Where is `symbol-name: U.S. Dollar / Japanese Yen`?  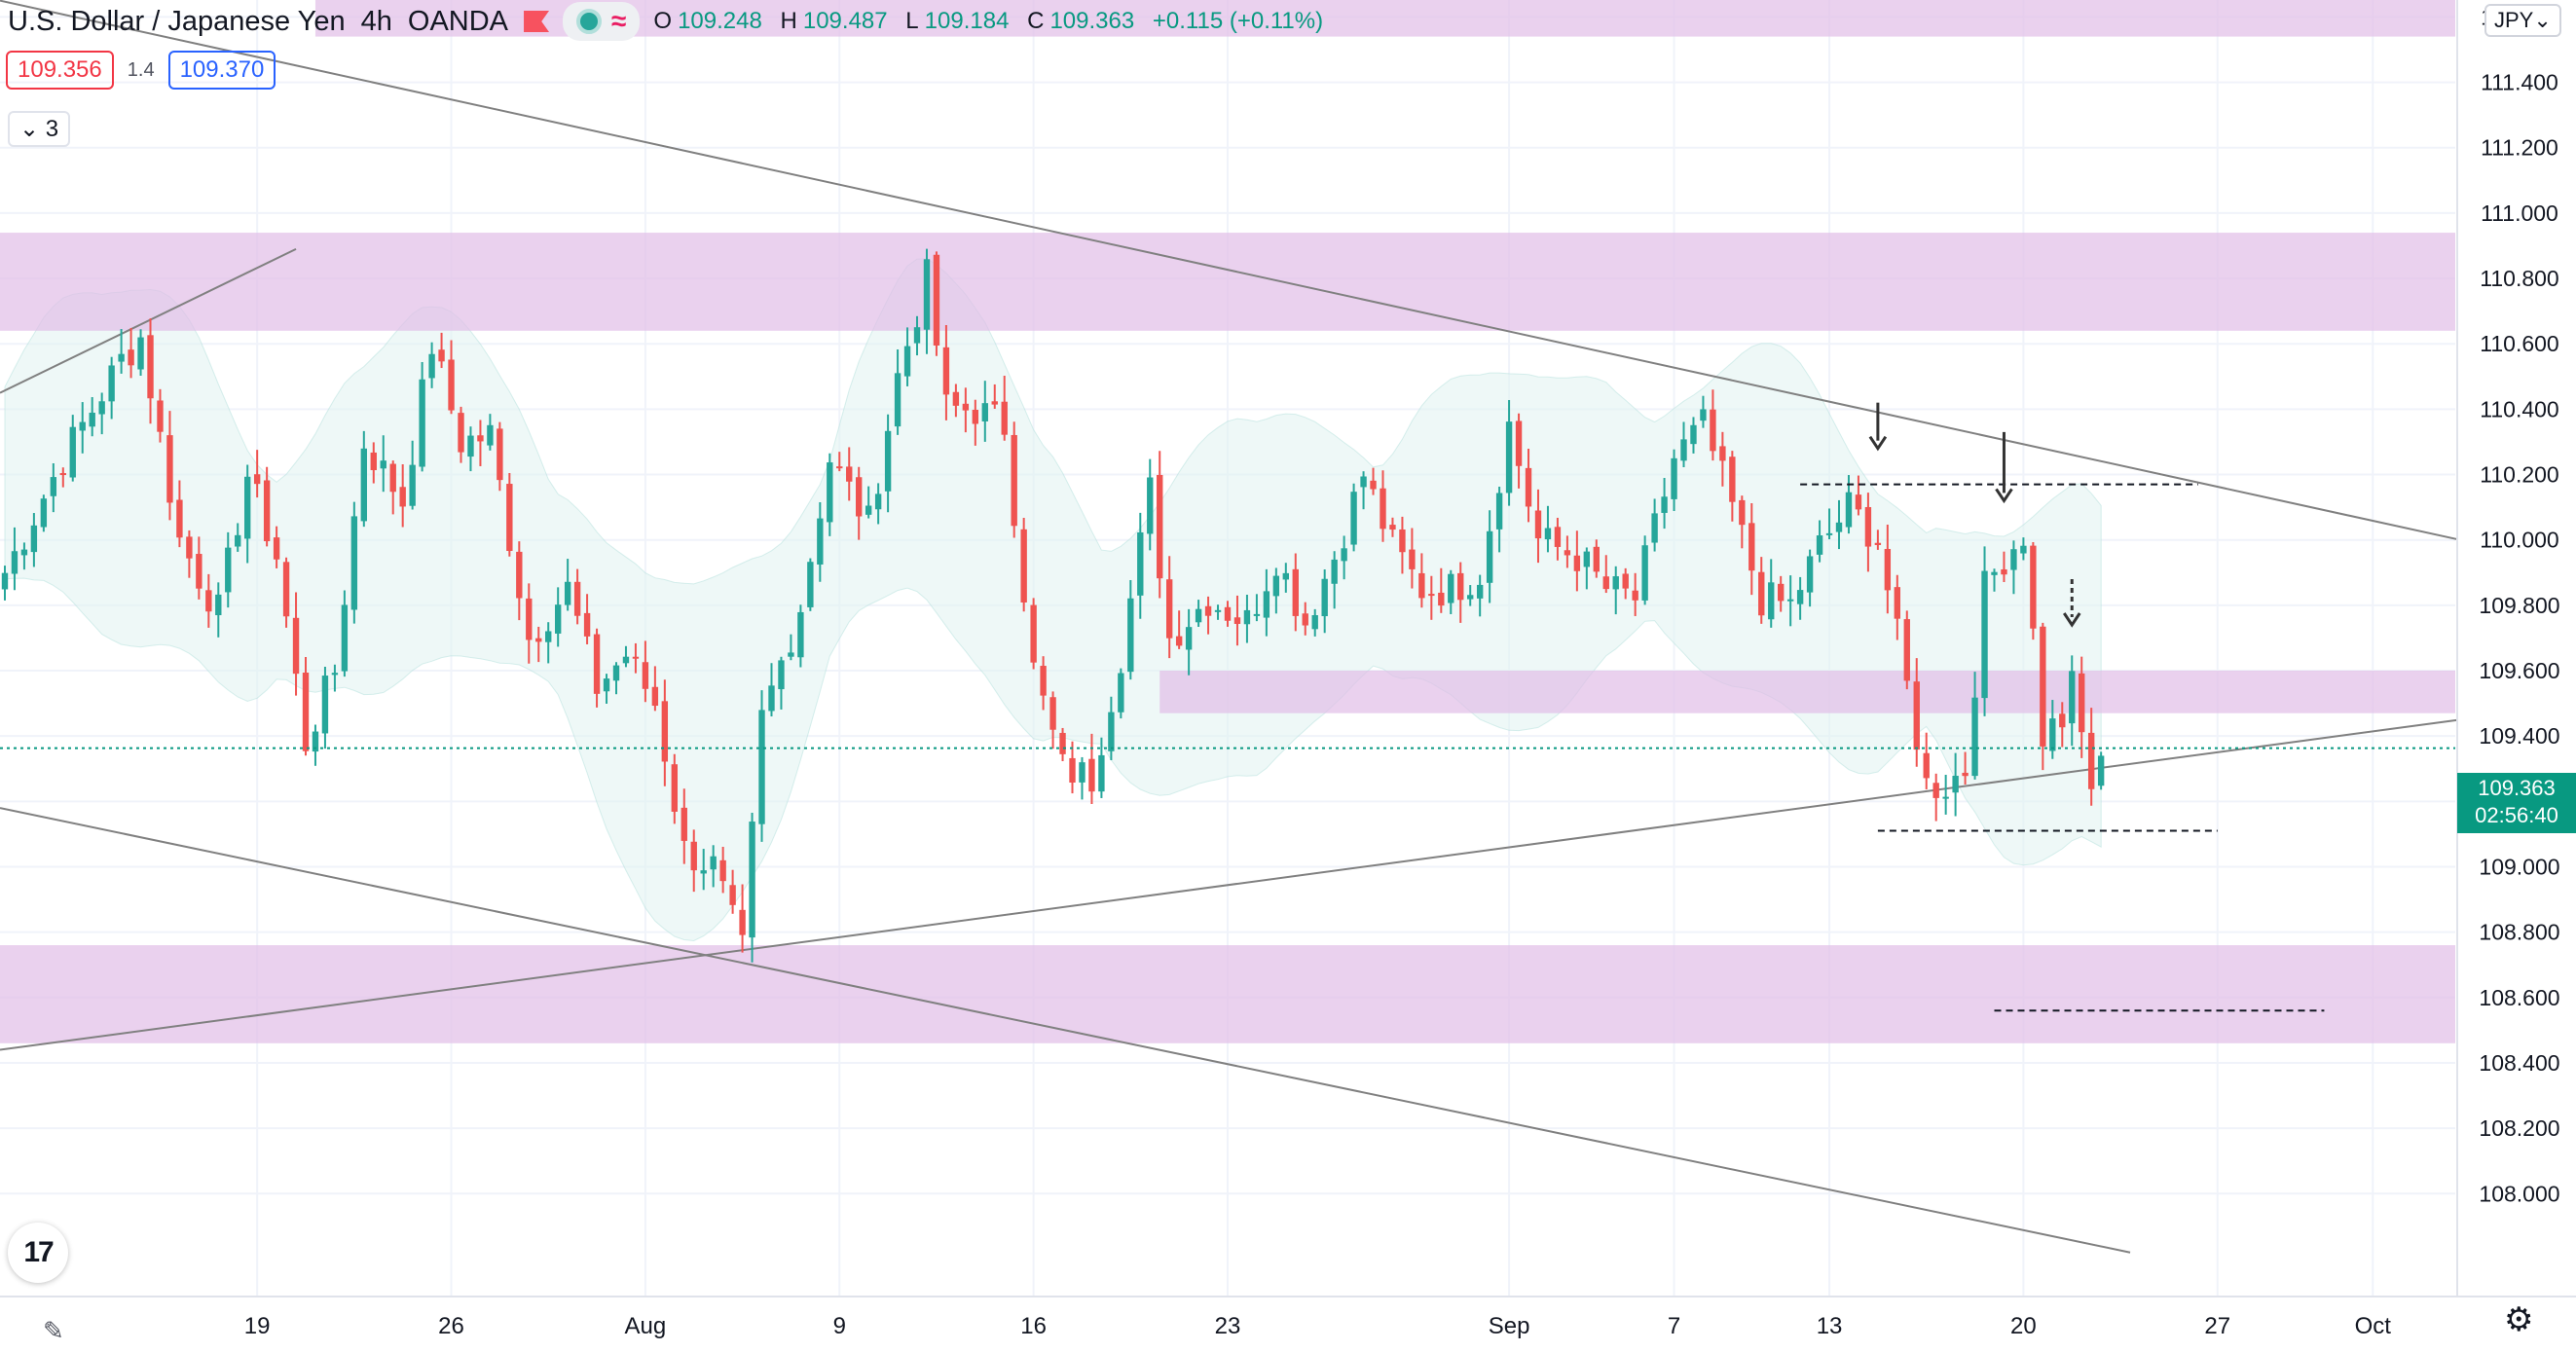 symbol-name: U.S. Dollar / Japanese Yen is located at coordinates (177, 21).